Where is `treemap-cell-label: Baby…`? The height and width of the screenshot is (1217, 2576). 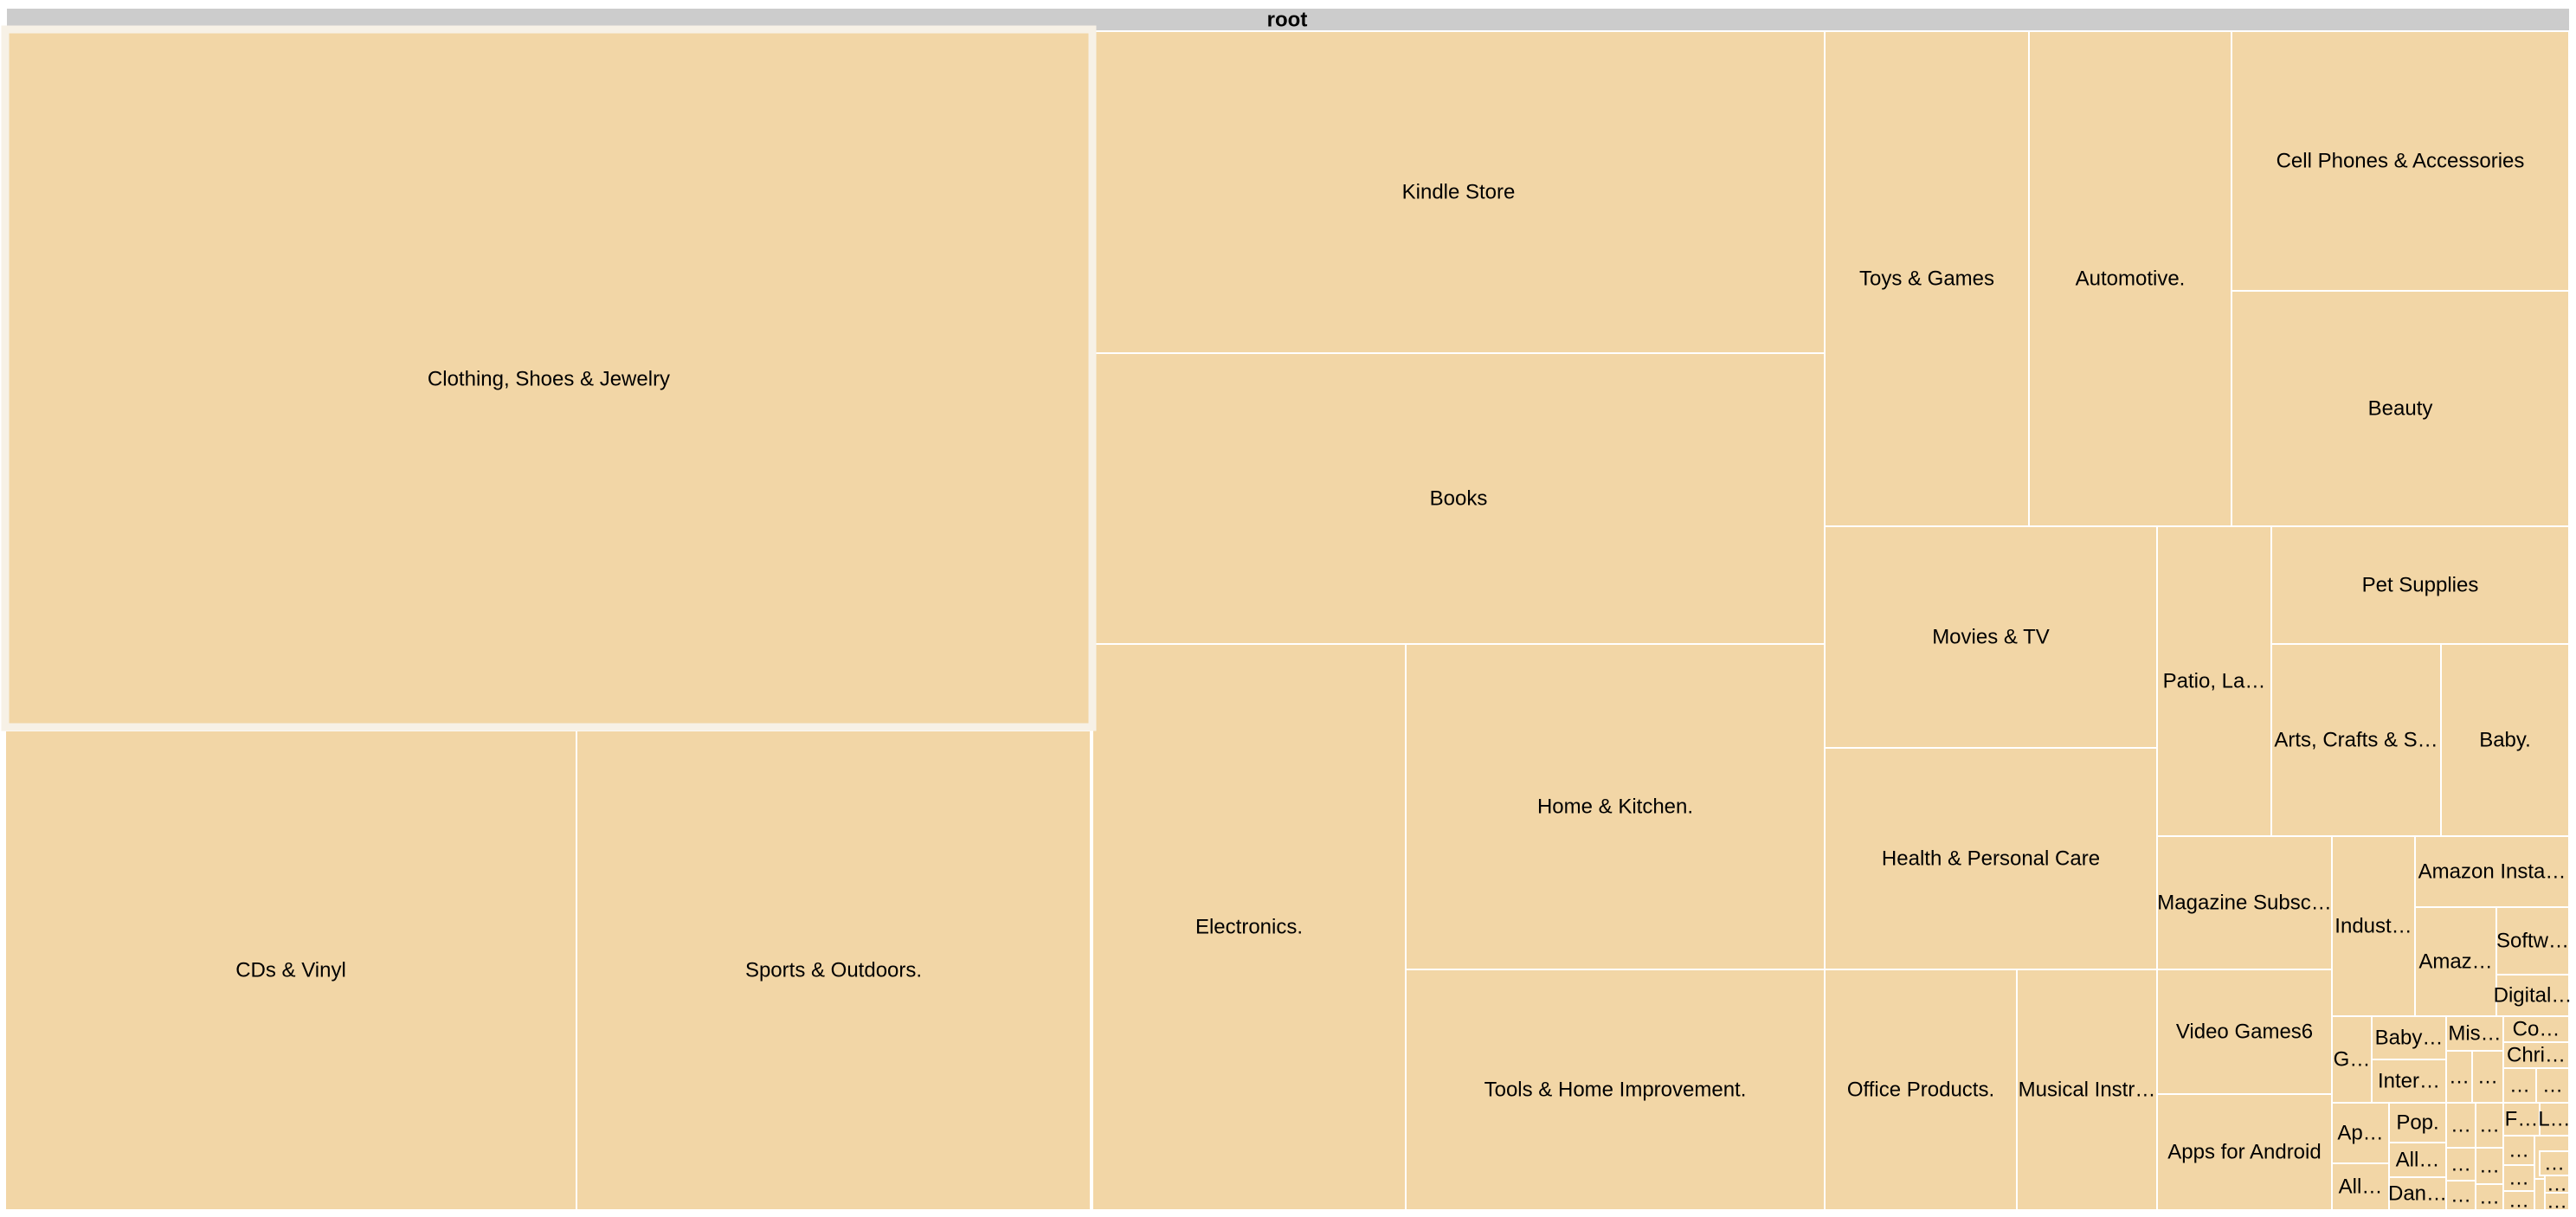
treemap-cell-label: Baby… is located at coordinates (2409, 1038).